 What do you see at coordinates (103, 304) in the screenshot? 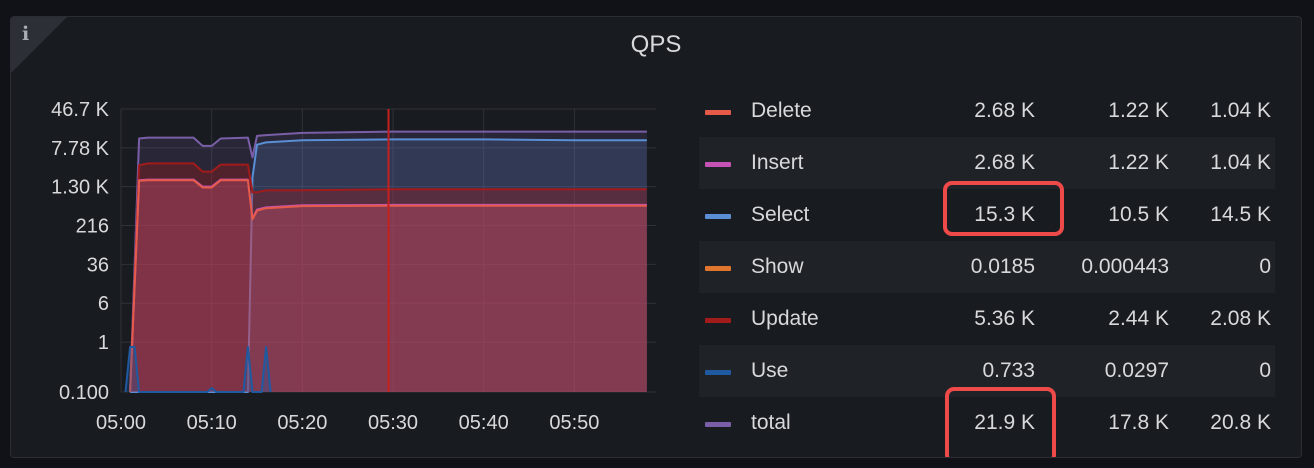
I see `y-tick-label: 6` at bounding box center [103, 304].